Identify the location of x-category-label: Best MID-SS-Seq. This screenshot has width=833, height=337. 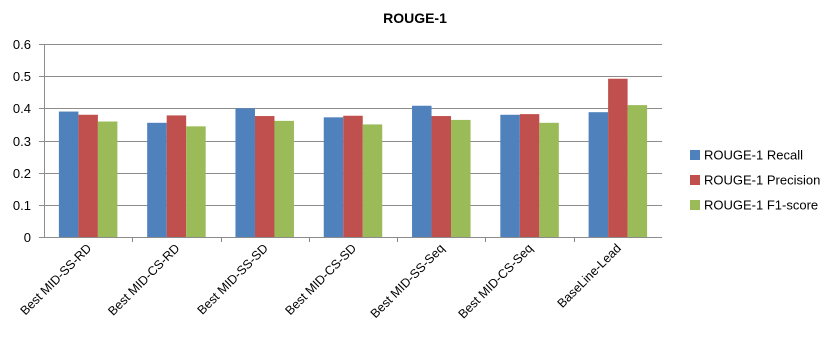
(408, 281).